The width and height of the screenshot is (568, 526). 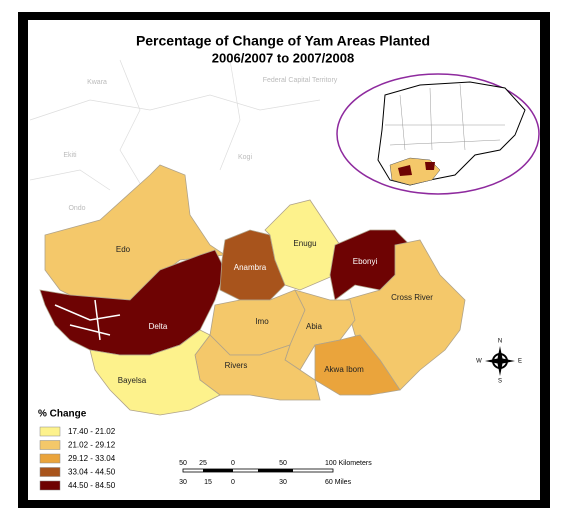 I want to click on region-label: Federal Capital Territory, so click(x=300, y=80).